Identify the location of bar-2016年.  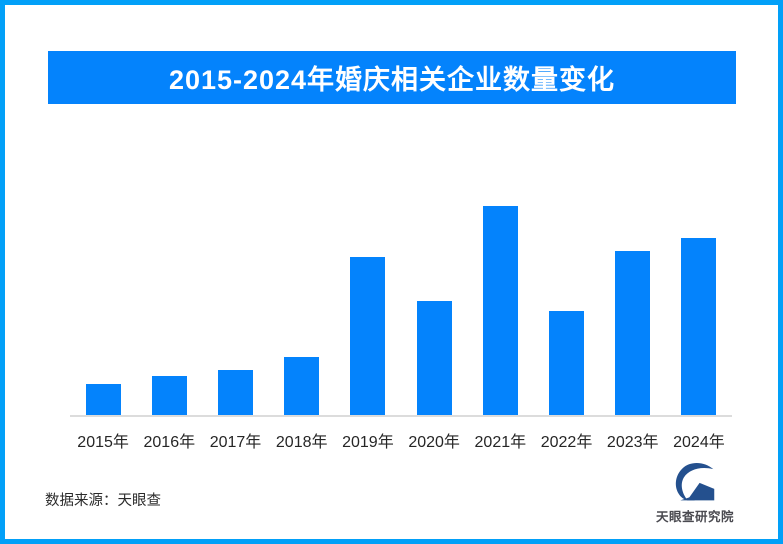
(169, 395).